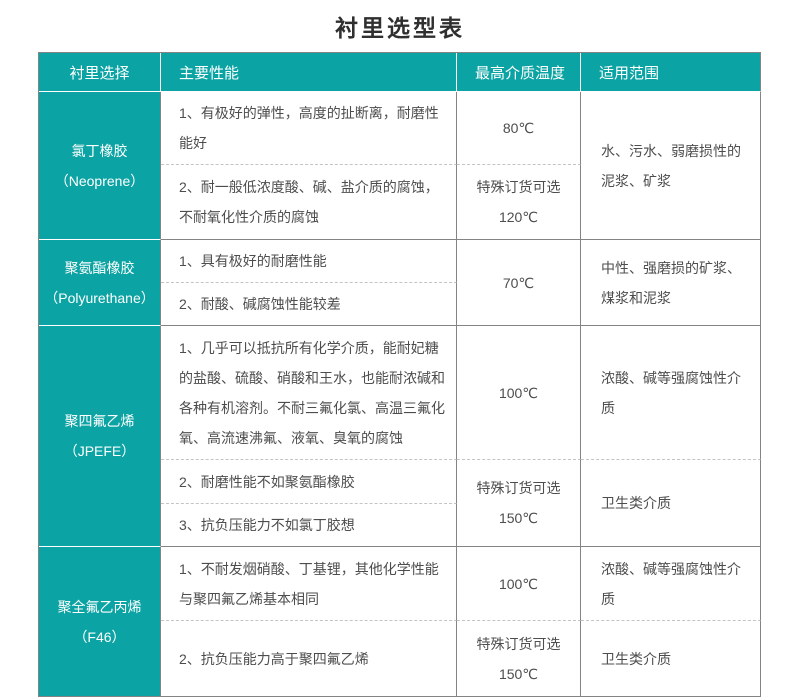  I want to click on table-row: 2、耐酸、碱腐蚀性能较差, so click(400, 304).